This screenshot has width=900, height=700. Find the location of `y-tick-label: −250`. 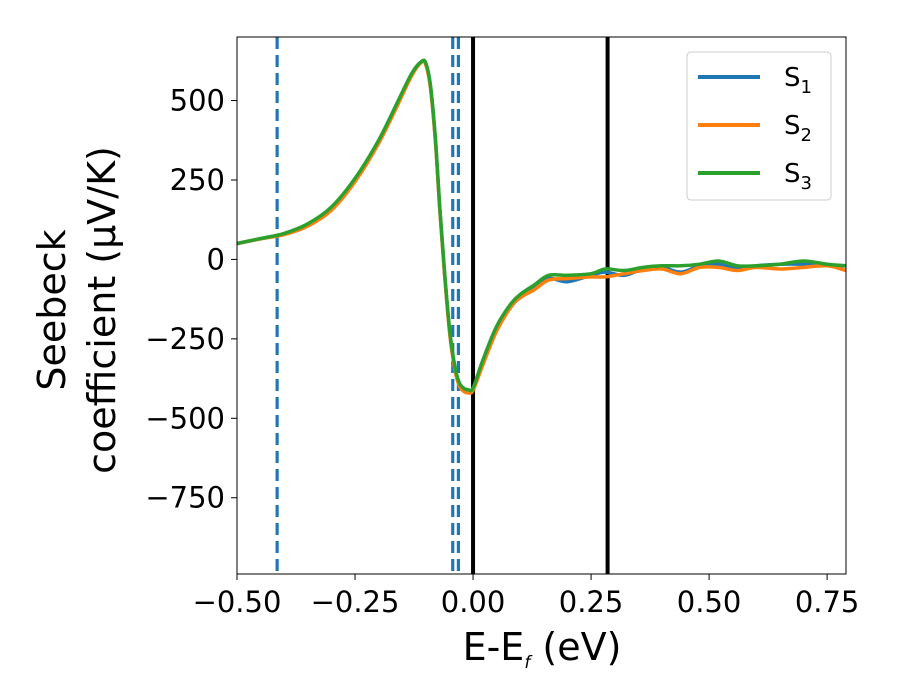

y-tick-label: −250 is located at coordinates (185, 339).